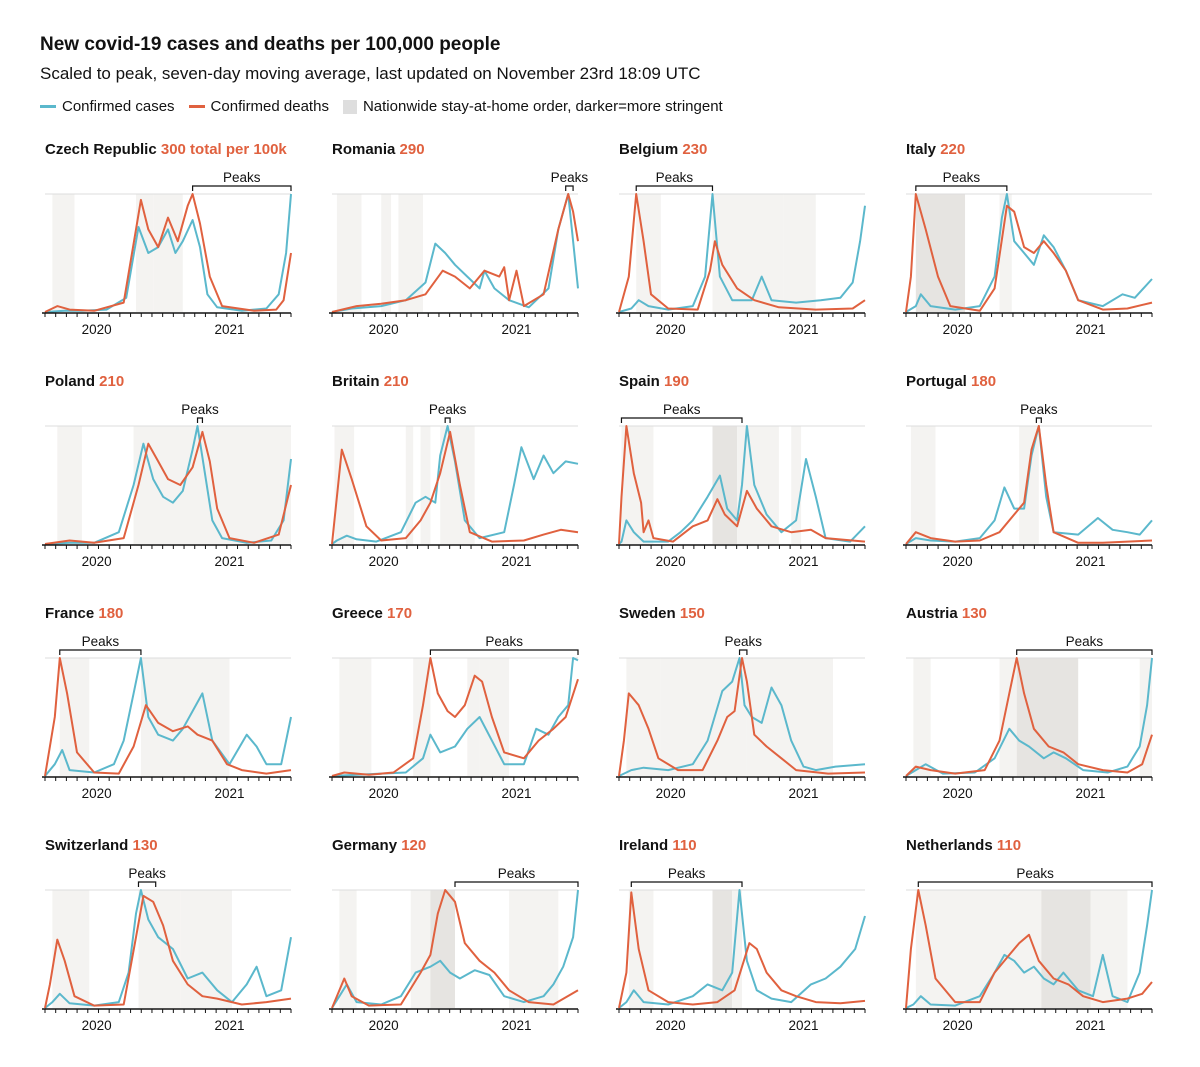 This screenshot has height=1067, width=1200. I want to click on panel-france: France 180 Peaks 2020 2021, so click(167, 703).